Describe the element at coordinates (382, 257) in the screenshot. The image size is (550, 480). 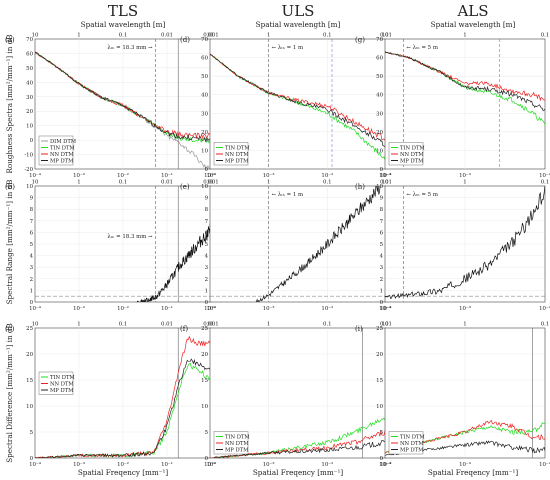
I see `y-tick-label: 4` at that location.